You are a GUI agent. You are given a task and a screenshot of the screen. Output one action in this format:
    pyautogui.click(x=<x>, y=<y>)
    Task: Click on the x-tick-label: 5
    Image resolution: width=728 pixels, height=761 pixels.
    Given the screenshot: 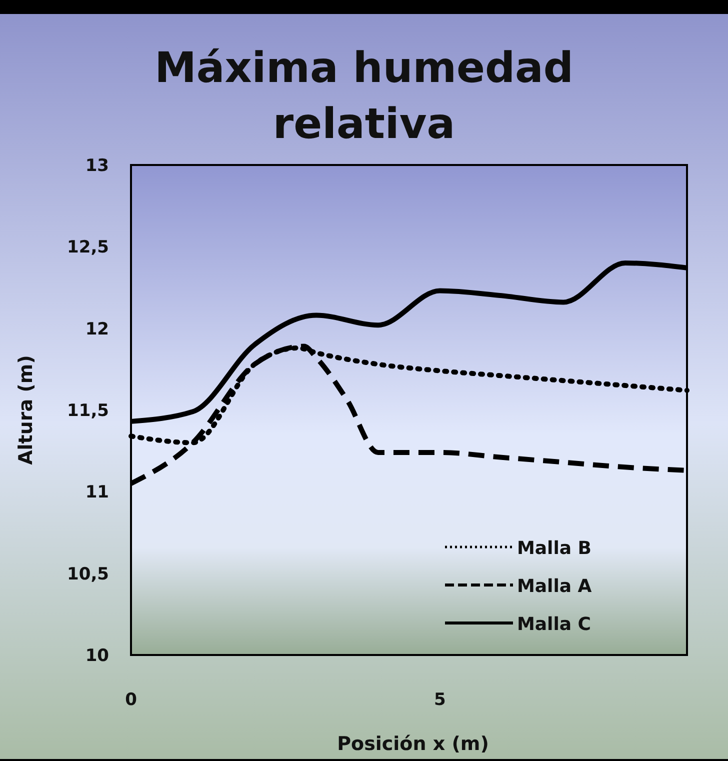 What is the action you would take?
    pyautogui.click(x=440, y=700)
    